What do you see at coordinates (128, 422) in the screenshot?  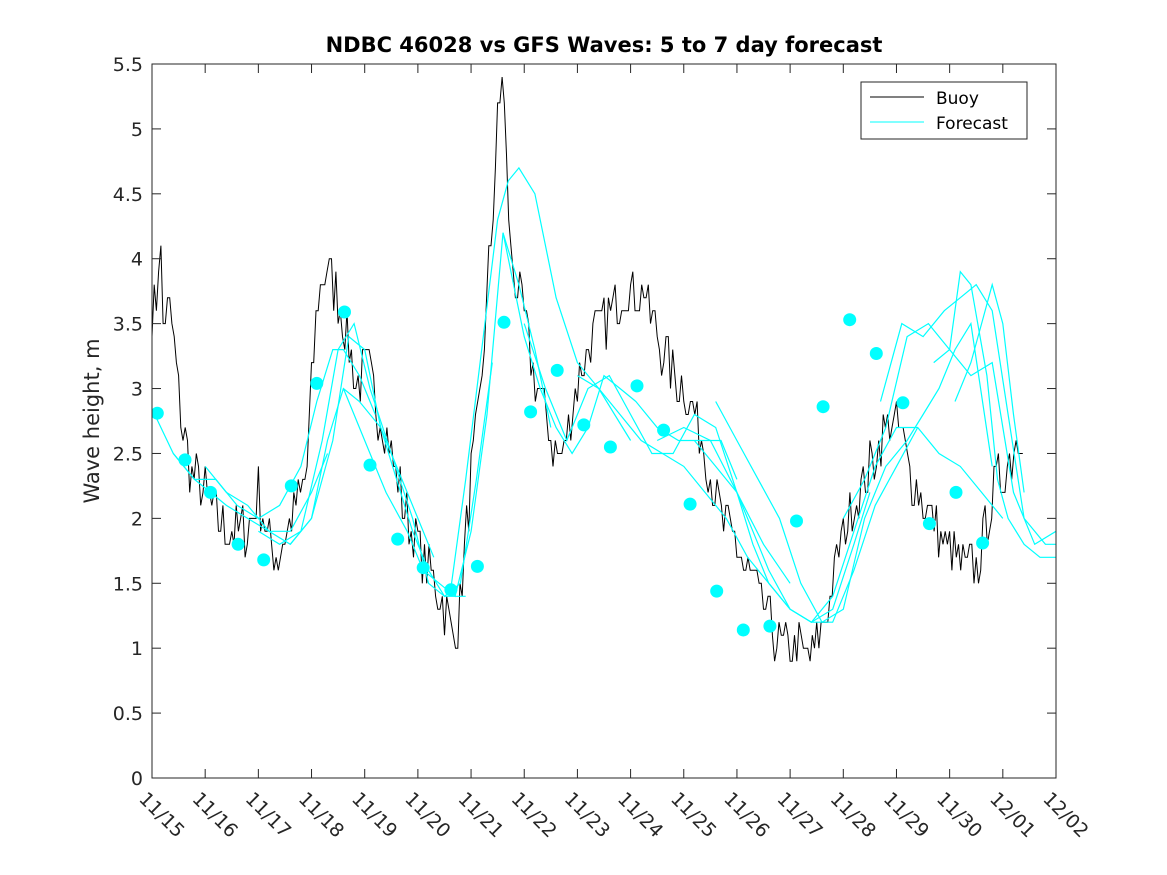 I see `y-tick-labels: 0 0.5 1 1.5 2 2.5 3 3.5 4 4.5 5 5.5` at bounding box center [128, 422].